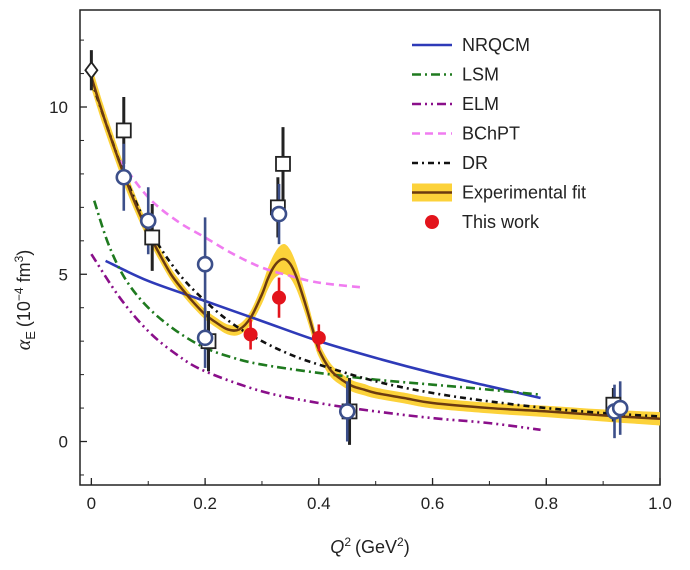 This screenshot has height=570, width=690. Describe the element at coordinates (24, 314) in the screenshot. I see `y-label-units: (10` at that location.